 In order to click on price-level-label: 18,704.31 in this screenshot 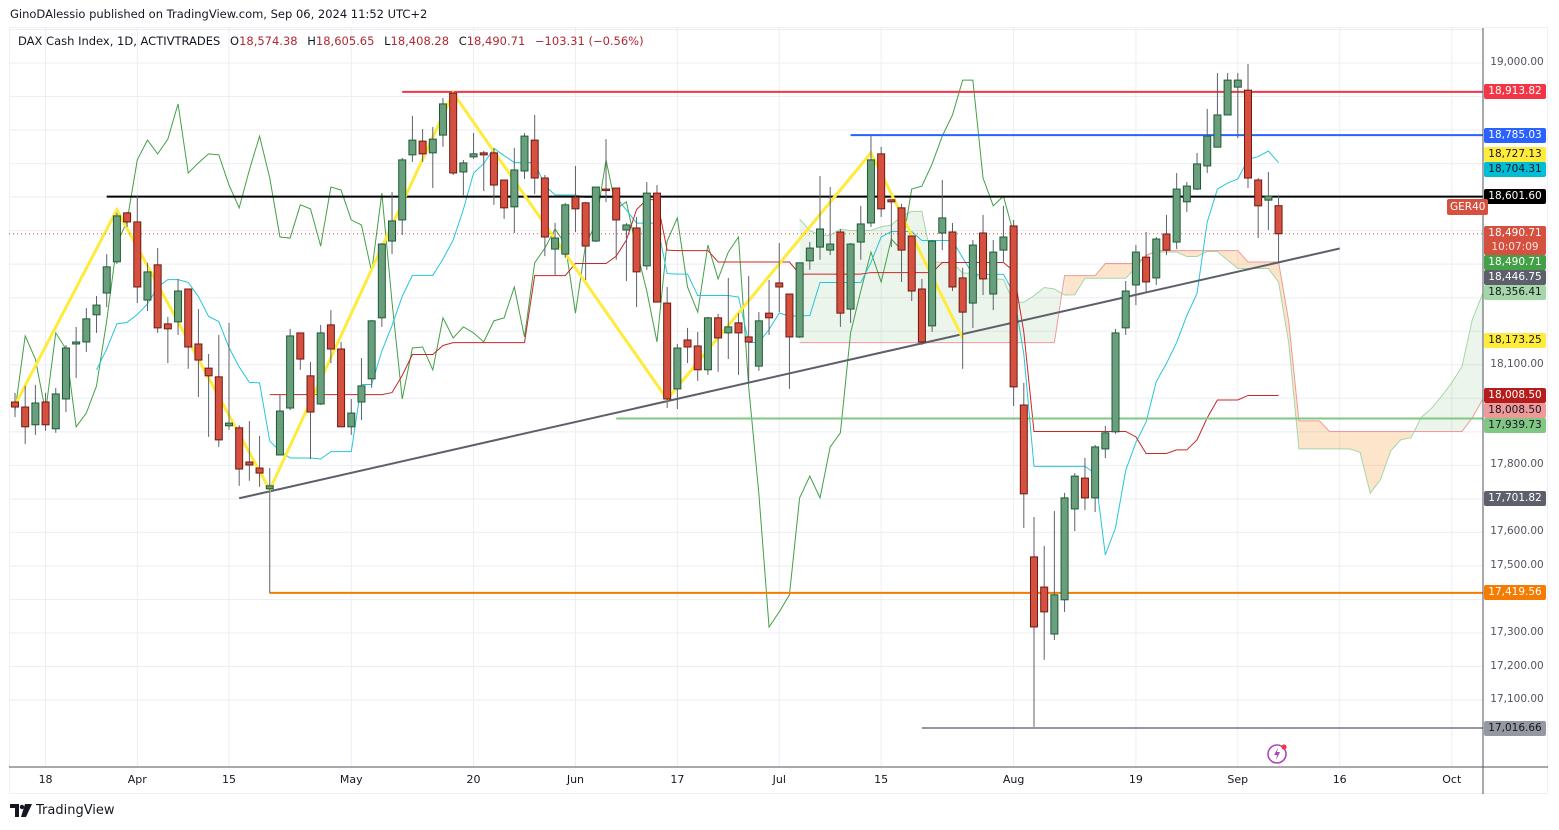, I will do `click(1515, 169)`.